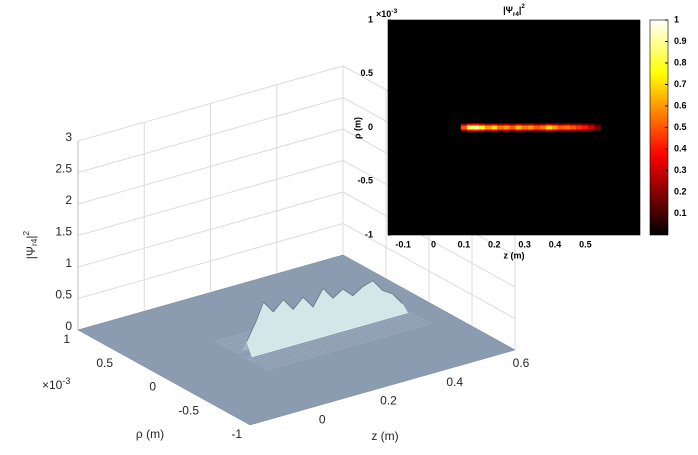 The width and height of the screenshot is (698, 455). Describe the element at coordinates (63, 169) in the screenshot. I see `z-tick-label: 2.5` at that location.